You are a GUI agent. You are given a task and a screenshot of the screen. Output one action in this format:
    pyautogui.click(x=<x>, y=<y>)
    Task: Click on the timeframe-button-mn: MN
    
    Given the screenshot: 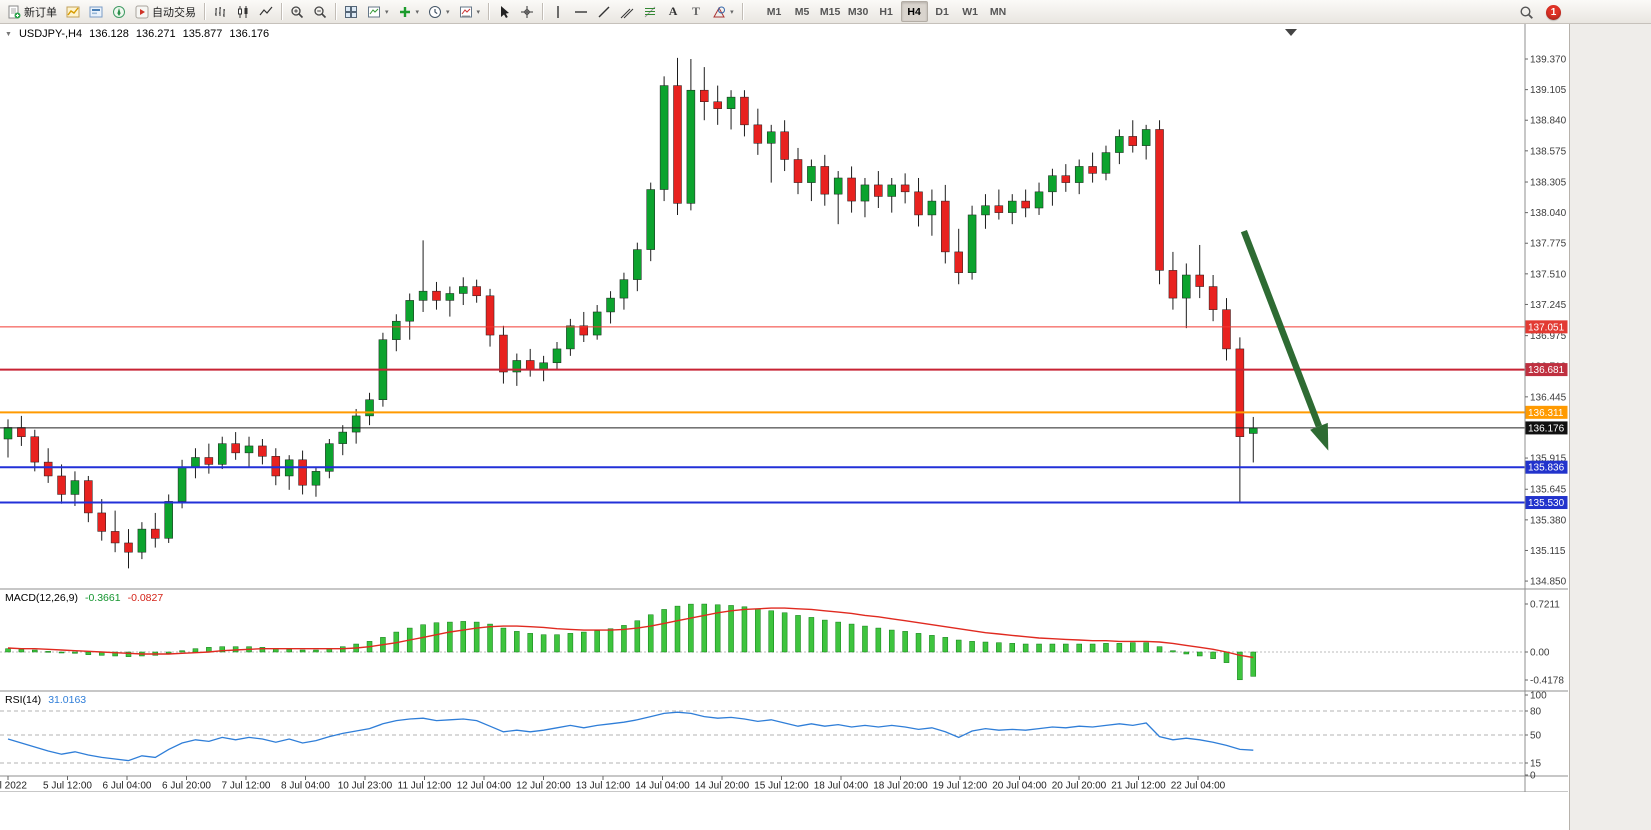 What is the action you would take?
    pyautogui.click(x=998, y=11)
    